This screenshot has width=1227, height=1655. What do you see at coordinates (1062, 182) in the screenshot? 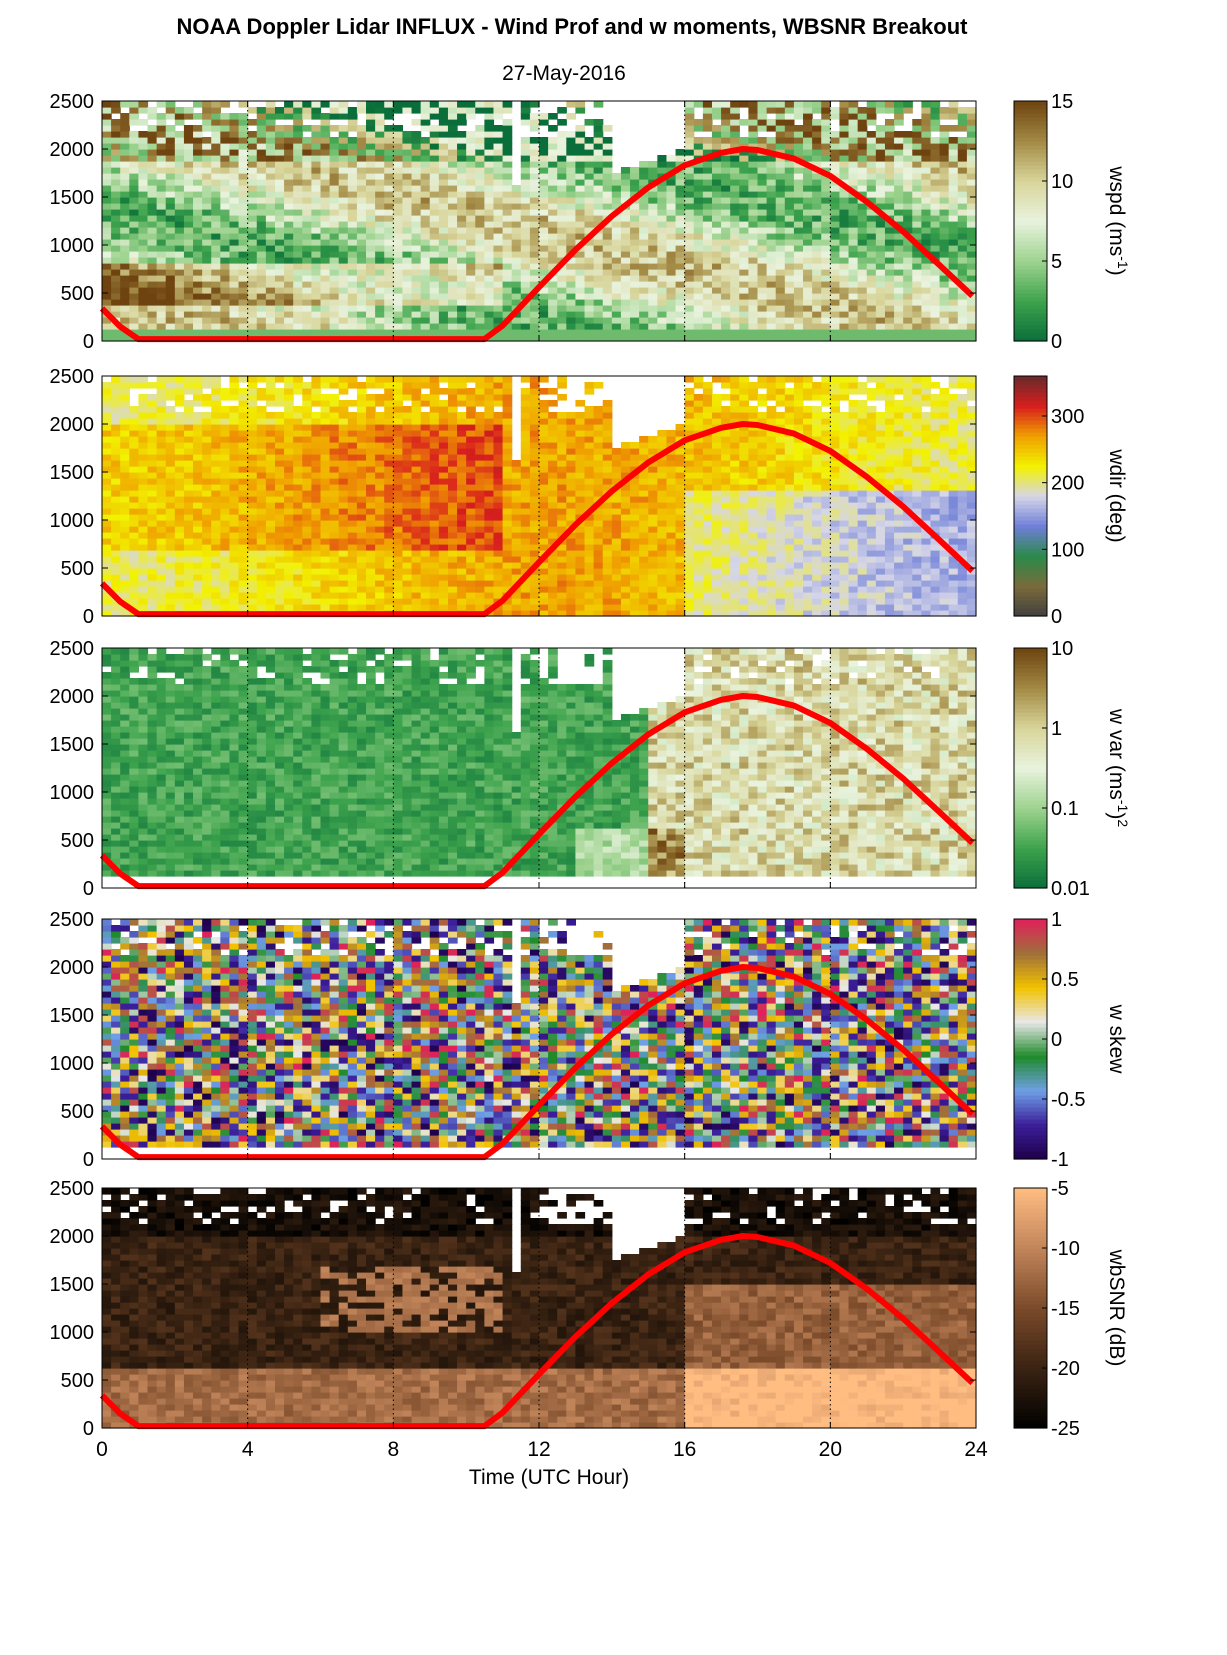
I see `colorbar-tick-label: 10` at bounding box center [1062, 182].